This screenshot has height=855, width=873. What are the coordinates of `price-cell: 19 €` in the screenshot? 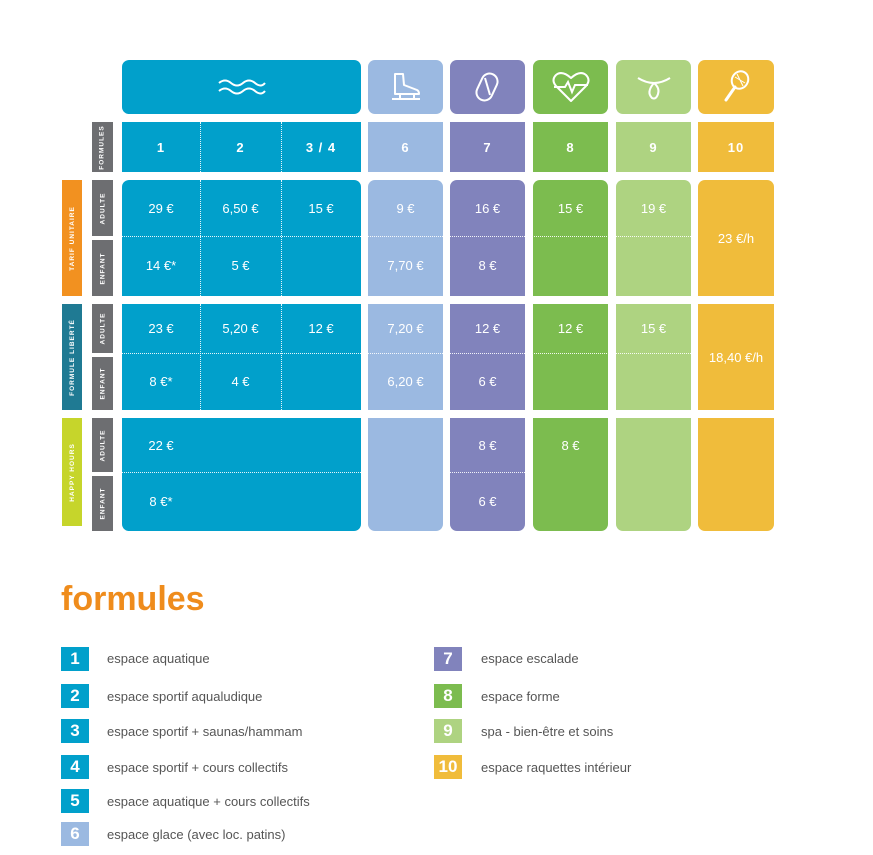 It's located at (653, 208).